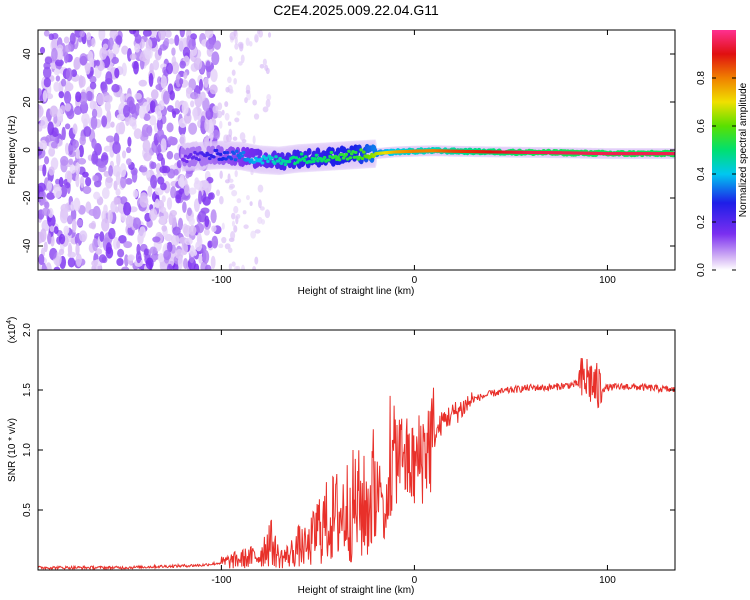  Describe the element at coordinates (724, 150) in the screenshot. I see `colorbar-gradient` at that location.